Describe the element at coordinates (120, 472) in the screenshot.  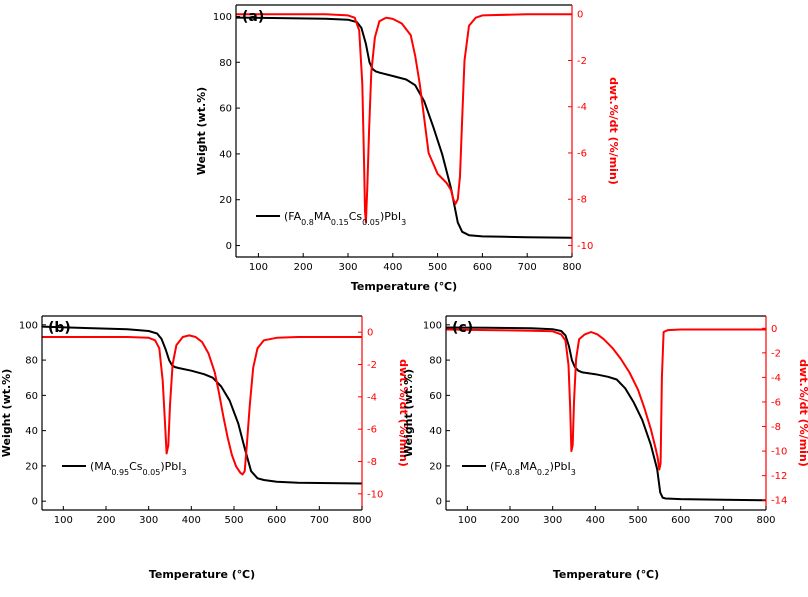
I see `legend-subscript: 0.95` at that location.